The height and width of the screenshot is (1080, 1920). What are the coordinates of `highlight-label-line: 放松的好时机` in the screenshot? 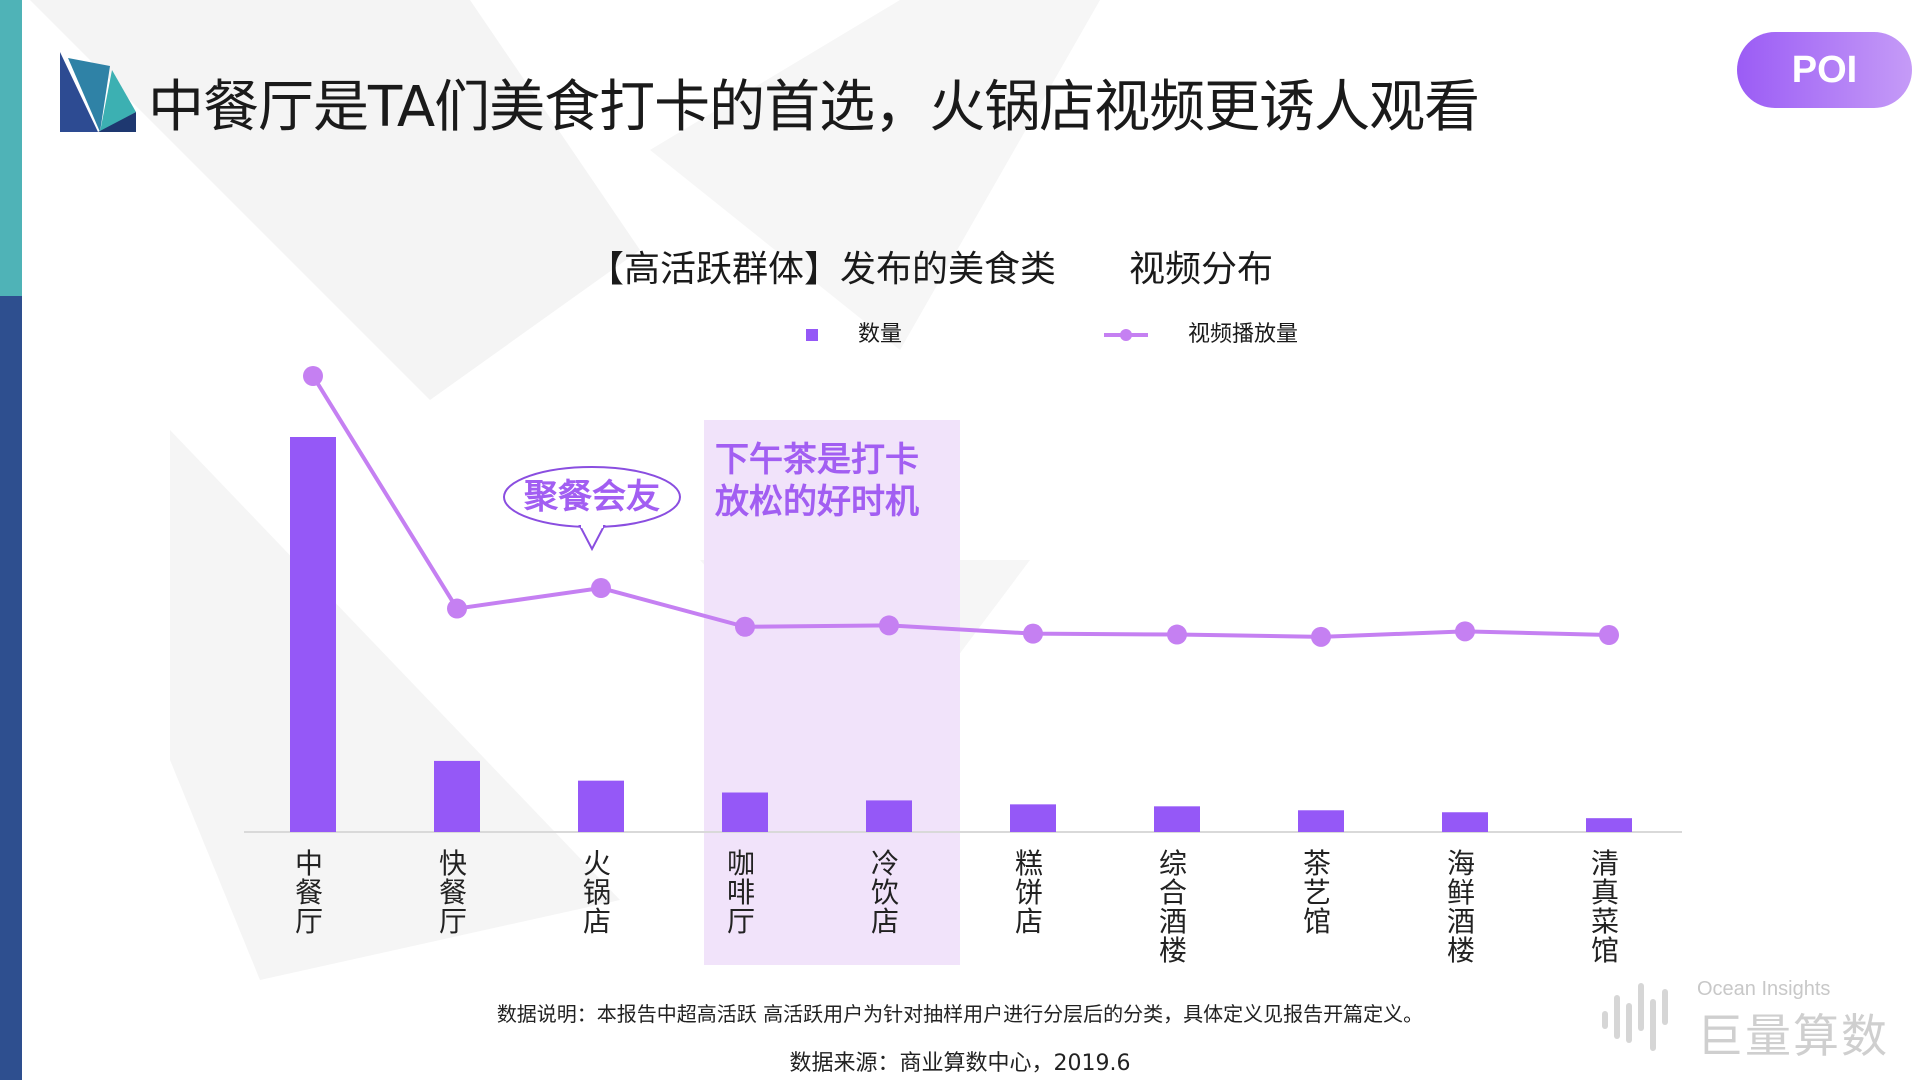 It's located at (817, 502).